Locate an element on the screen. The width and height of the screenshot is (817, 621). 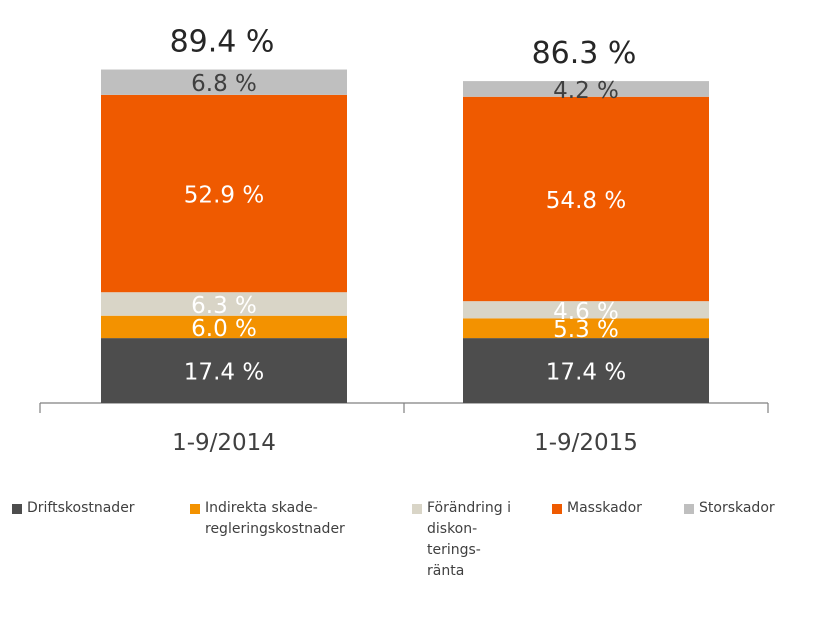
legend-label: Driftskostnader is located at coordinates (81, 508).